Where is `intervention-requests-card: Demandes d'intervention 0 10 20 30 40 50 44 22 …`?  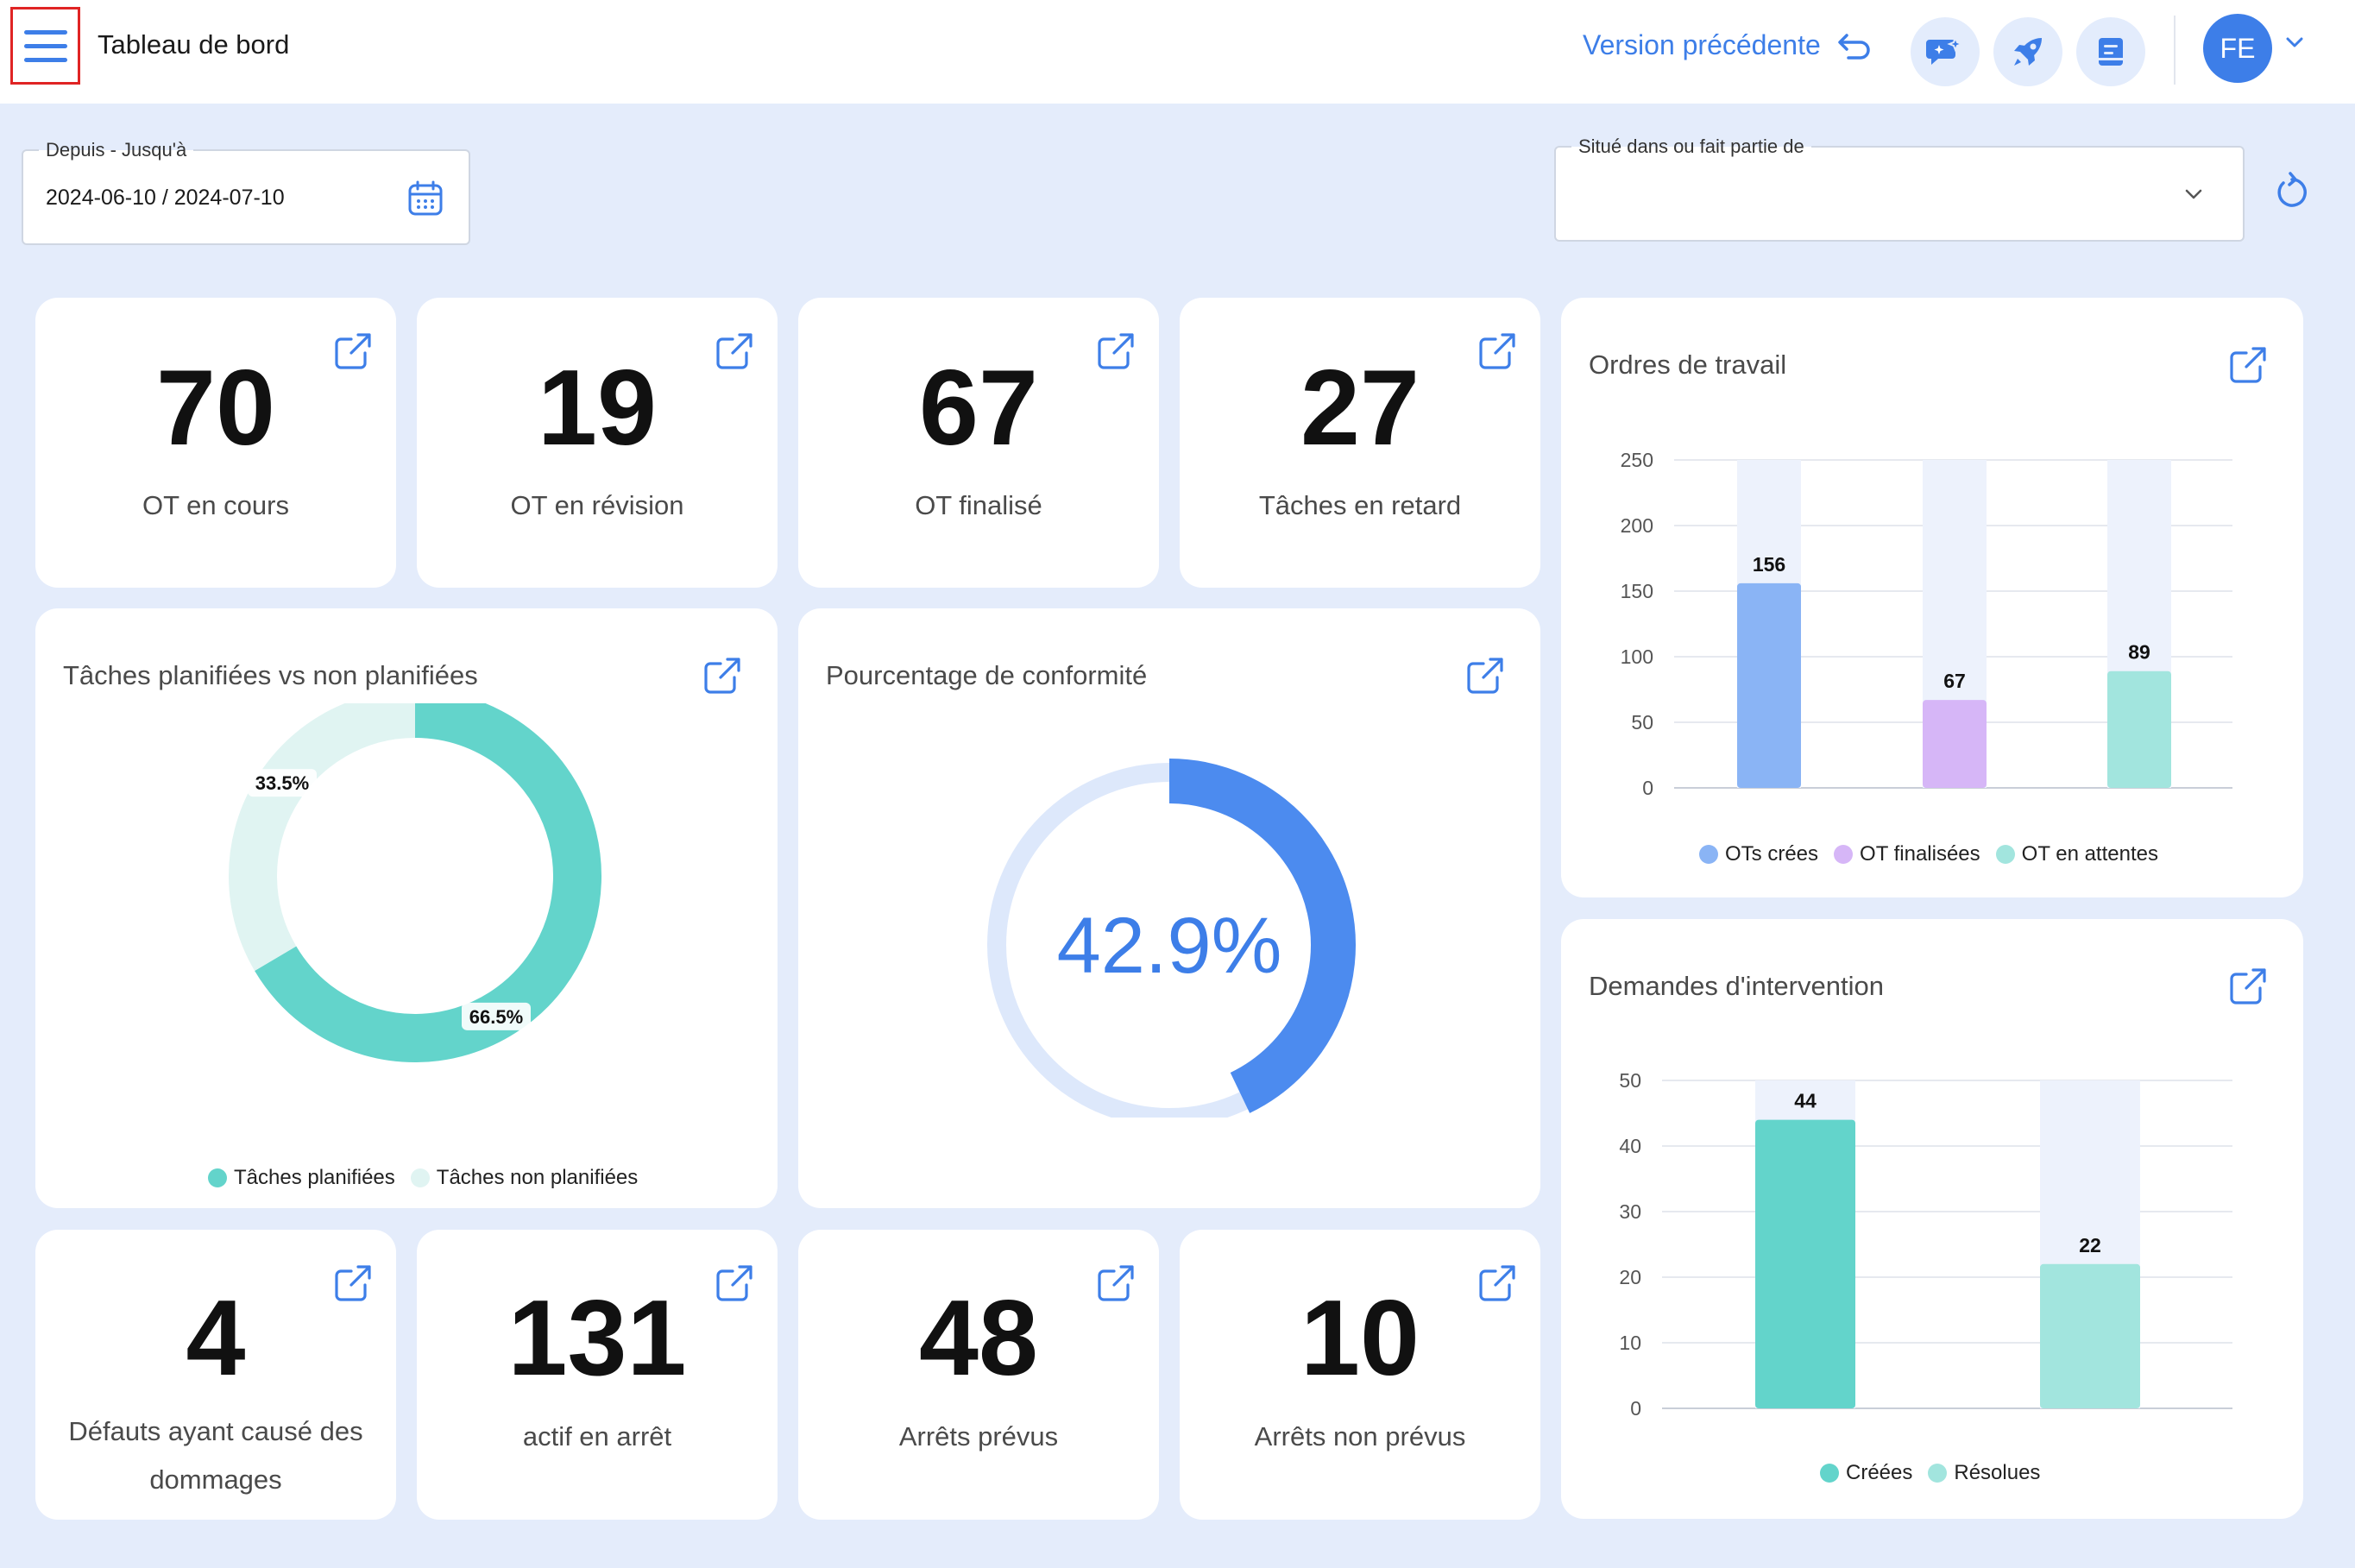 intervention-requests-card: Demandes d'intervention 0 10 20 30 40 50 44 22 … is located at coordinates (1932, 1219).